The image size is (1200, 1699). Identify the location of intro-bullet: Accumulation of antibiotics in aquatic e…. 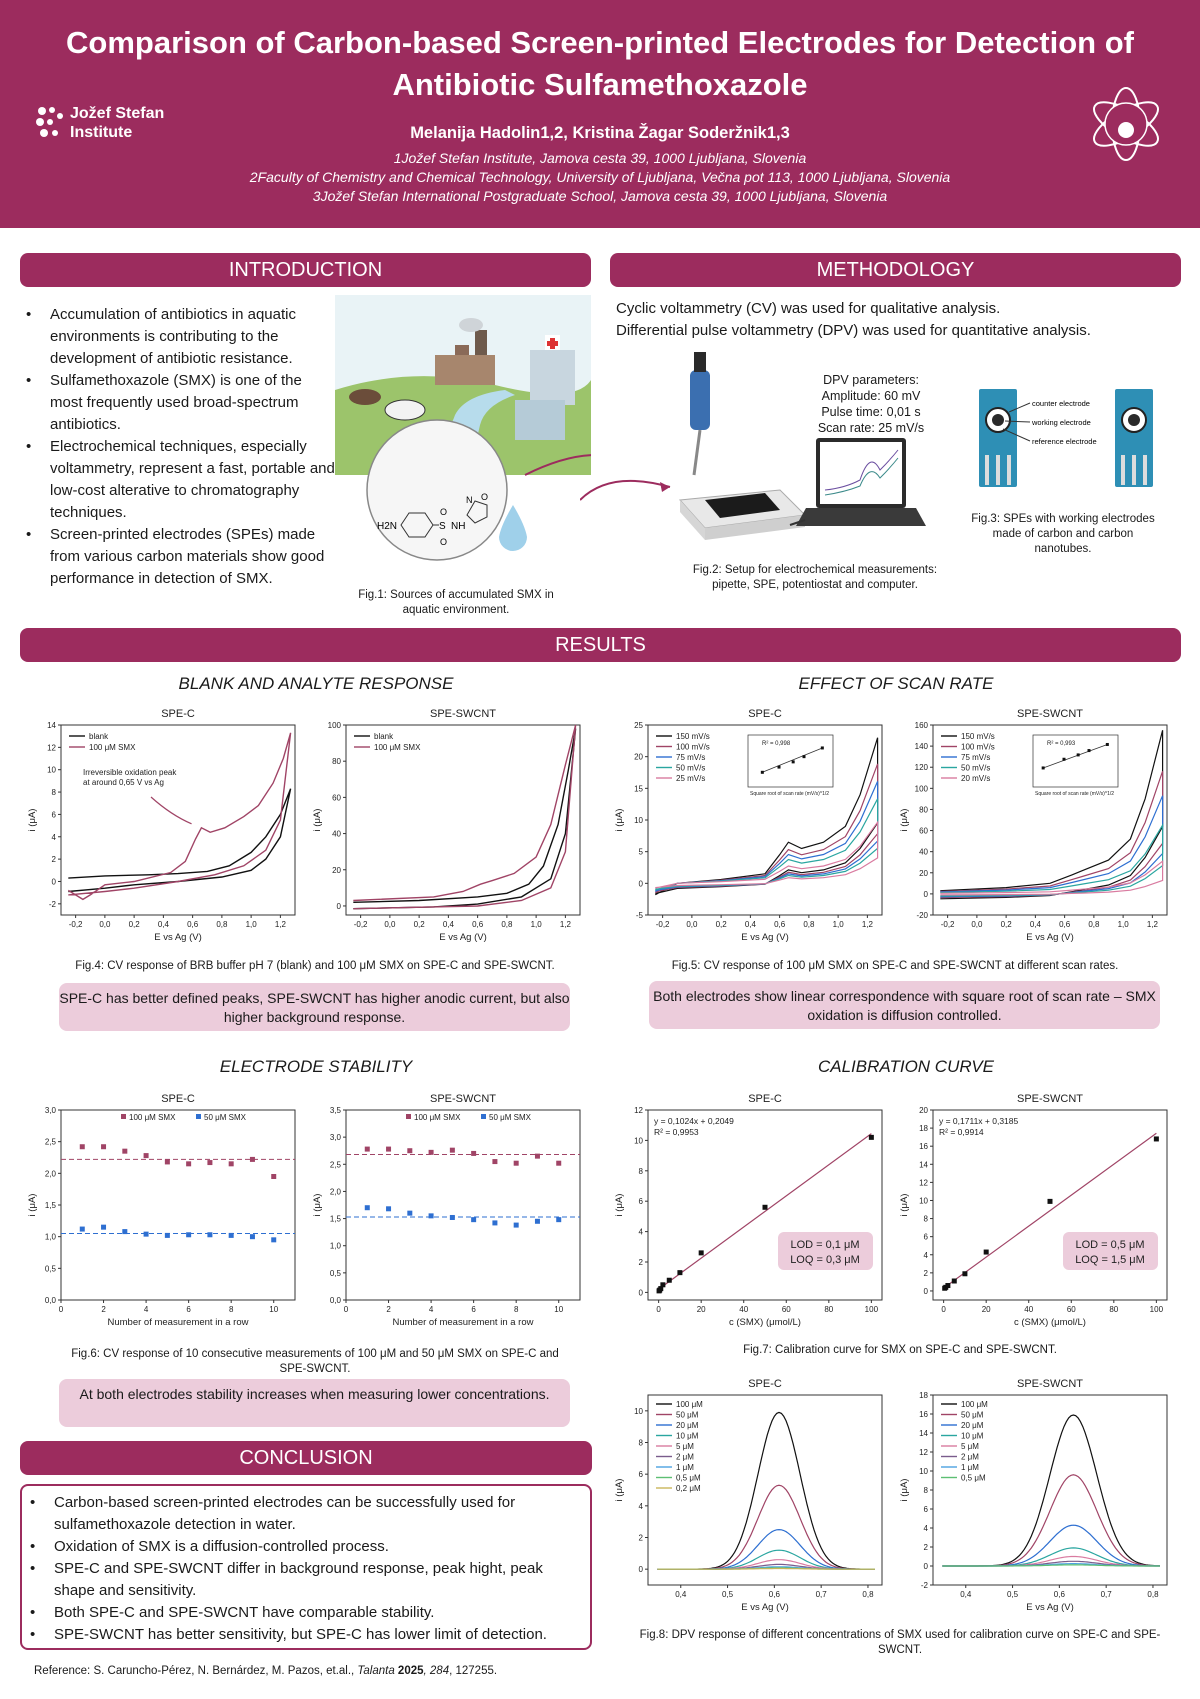
(177, 337).